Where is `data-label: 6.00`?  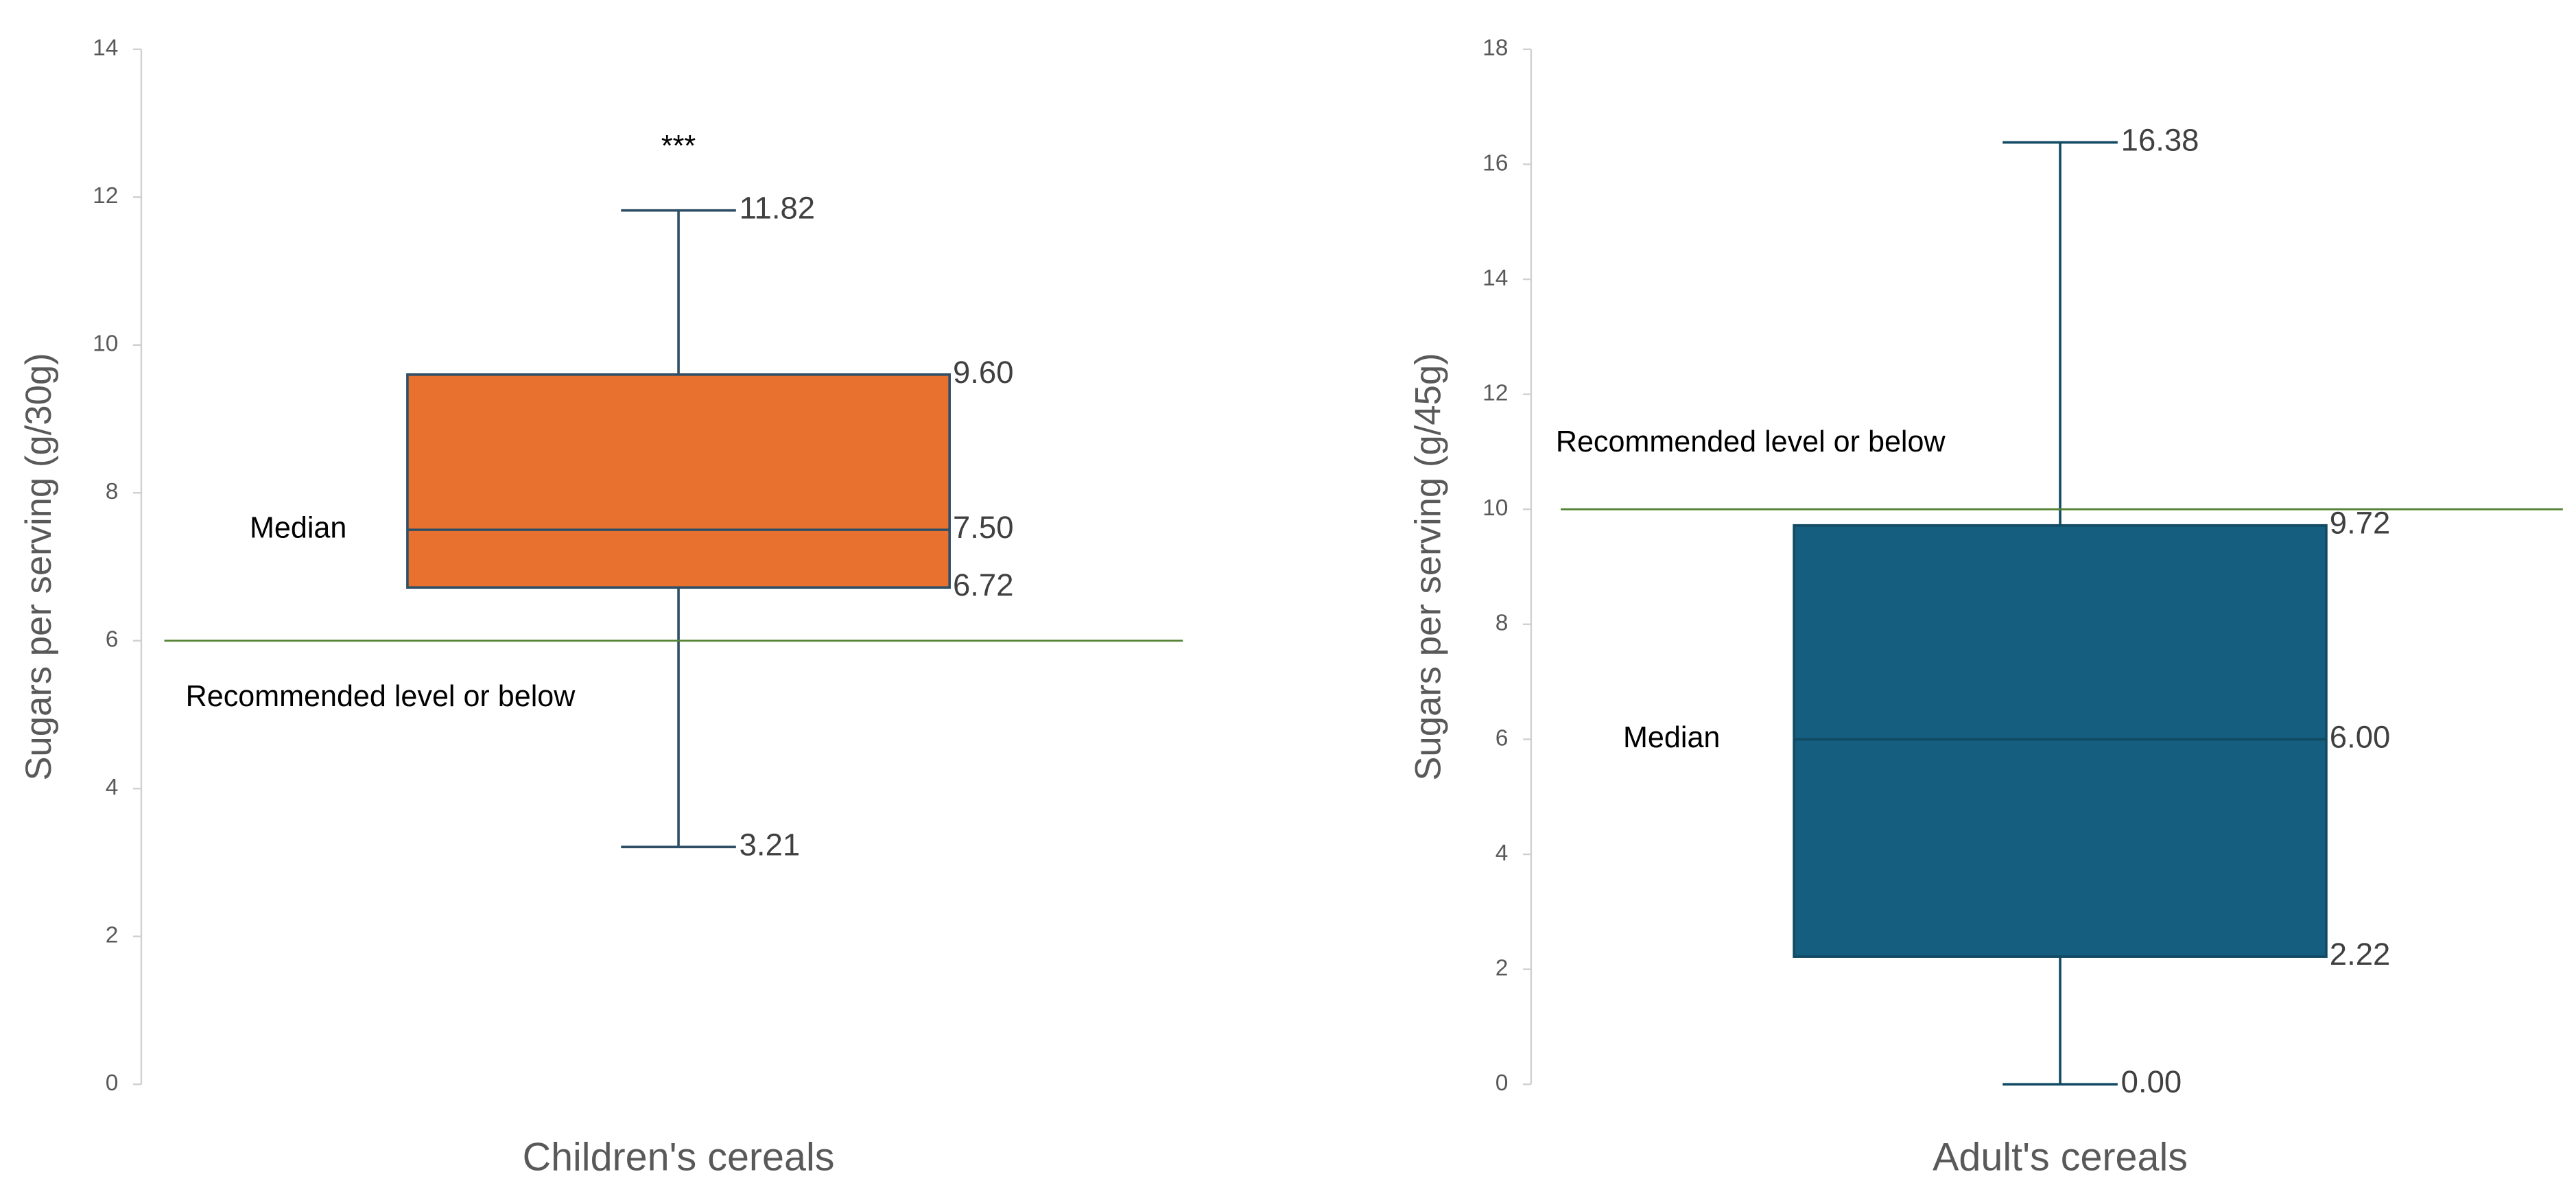
data-label: 6.00 is located at coordinates (2360, 737).